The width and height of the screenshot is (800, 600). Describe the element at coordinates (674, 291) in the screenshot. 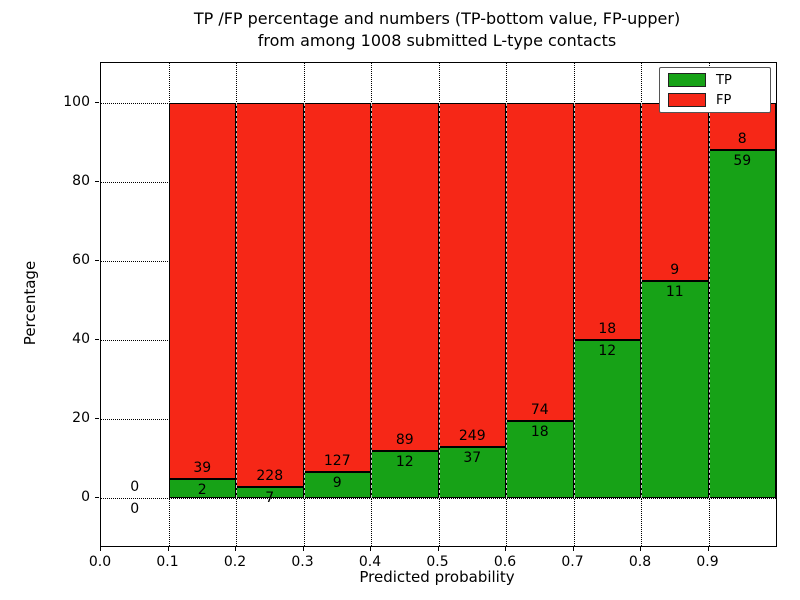

I see `tp-count-label: 11` at that location.